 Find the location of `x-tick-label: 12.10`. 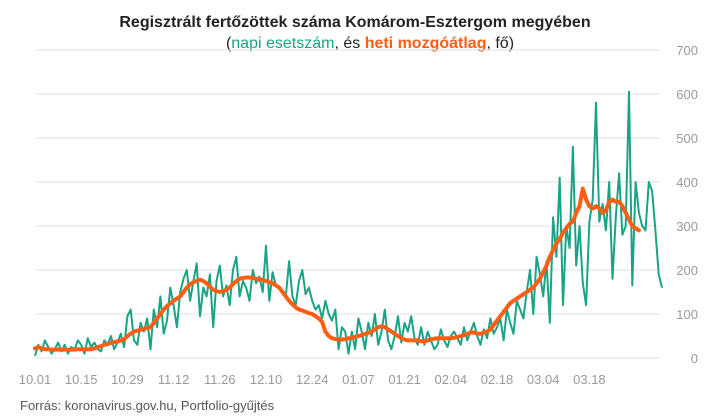

x-tick-label: 12.10 is located at coordinates (266, 379).